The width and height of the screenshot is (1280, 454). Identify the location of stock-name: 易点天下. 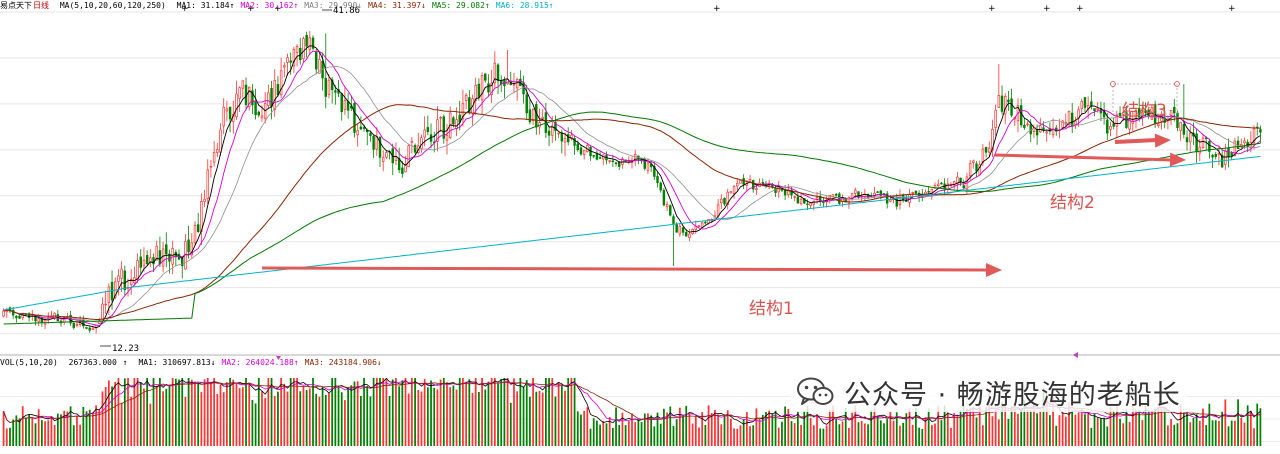
(16, 5).